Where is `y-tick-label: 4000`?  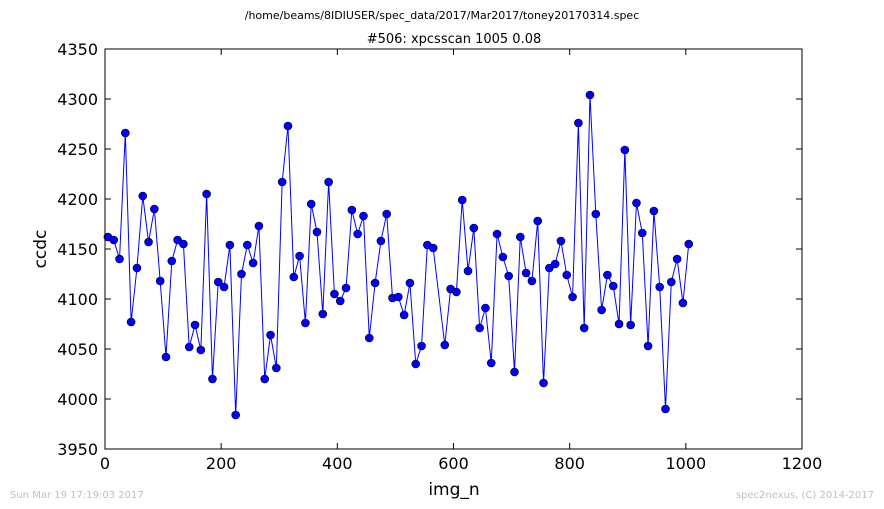
y-tick-label: 4000 is located at coordinates (77, 399).